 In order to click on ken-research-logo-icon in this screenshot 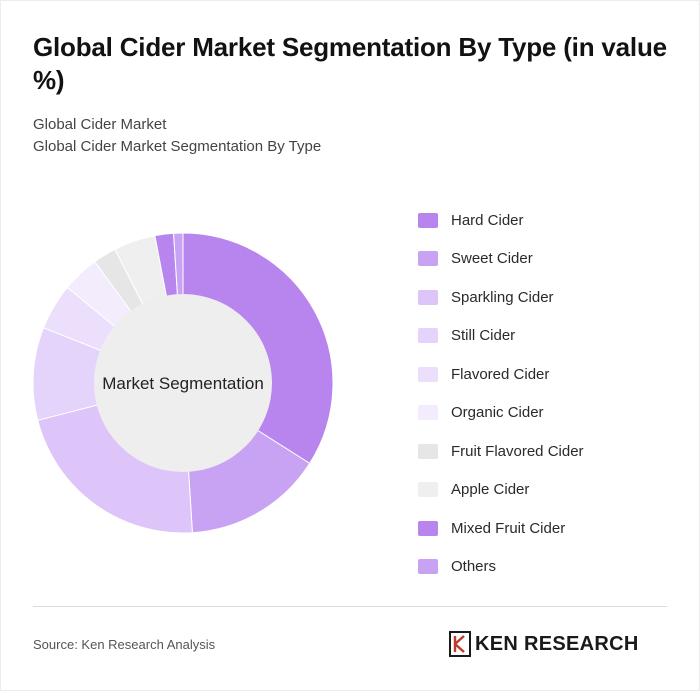, I will do `click(460, 644)`.